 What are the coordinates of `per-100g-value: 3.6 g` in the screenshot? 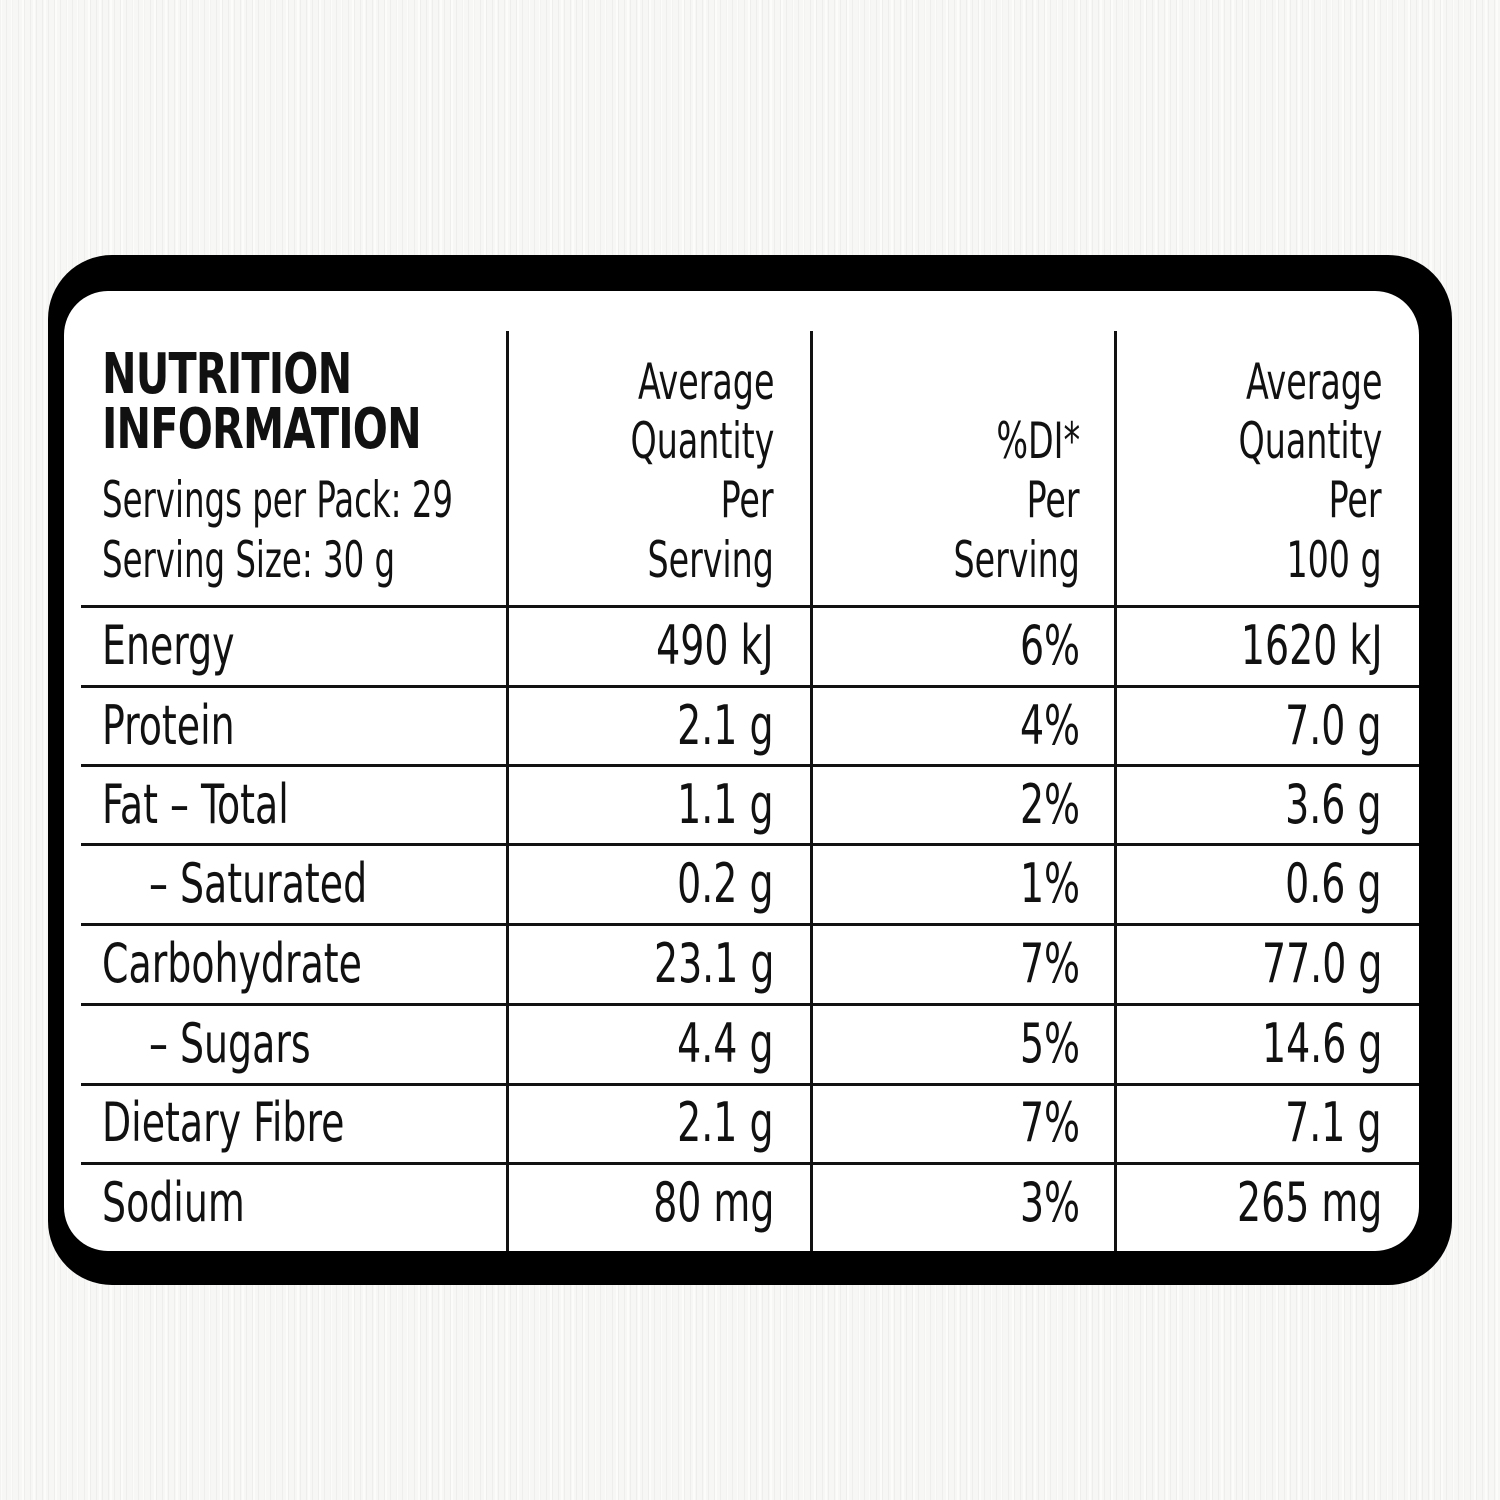 It's located at (1333, 804).